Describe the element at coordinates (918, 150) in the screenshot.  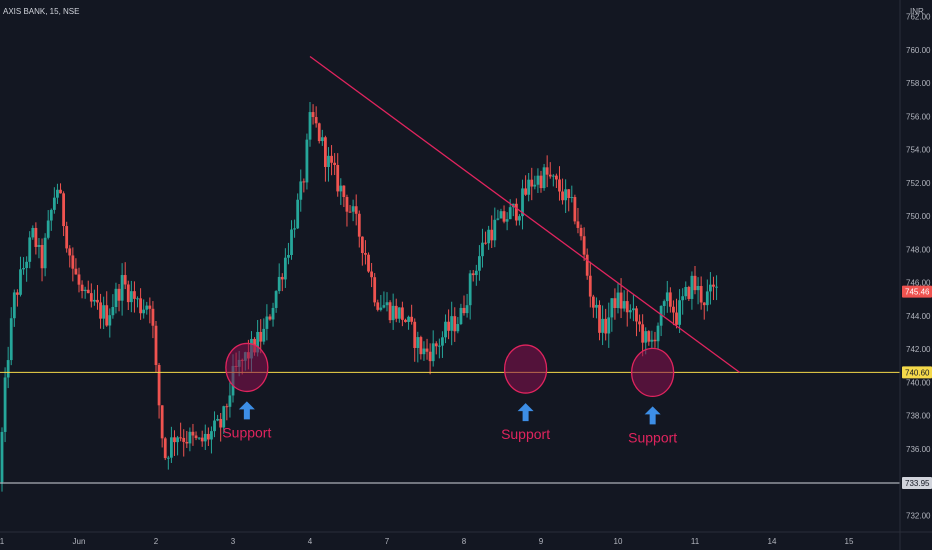
I see `y-tick-label: 754.00` at that location.